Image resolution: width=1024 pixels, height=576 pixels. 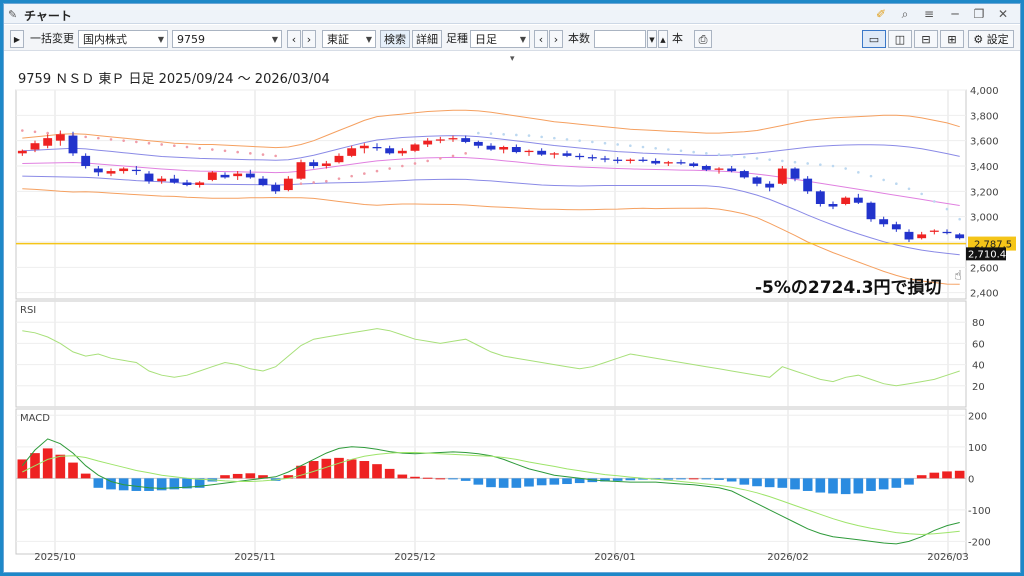 I want to click on x-tick-label: 2025/11, so click(x=255, y=557).